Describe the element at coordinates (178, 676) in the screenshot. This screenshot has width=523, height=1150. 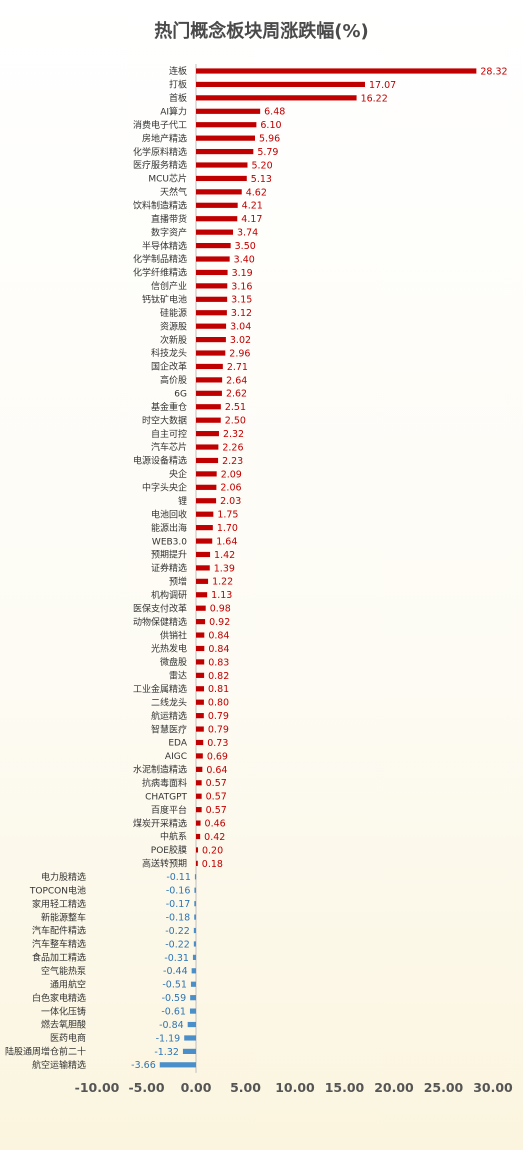
I see `category-label: 雷达` at that location.